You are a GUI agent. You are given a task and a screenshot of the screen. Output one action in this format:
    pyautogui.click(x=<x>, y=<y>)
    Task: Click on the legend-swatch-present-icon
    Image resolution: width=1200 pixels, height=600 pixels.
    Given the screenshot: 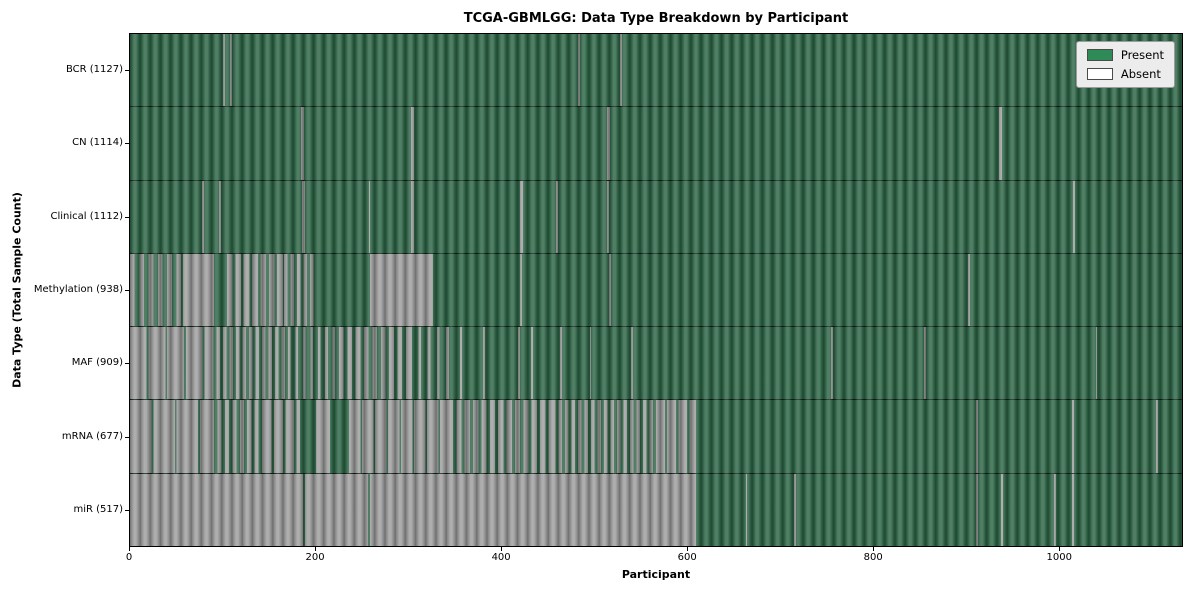 What is the action you would take?
    pyautogui.click(x=1099, y=55)
    